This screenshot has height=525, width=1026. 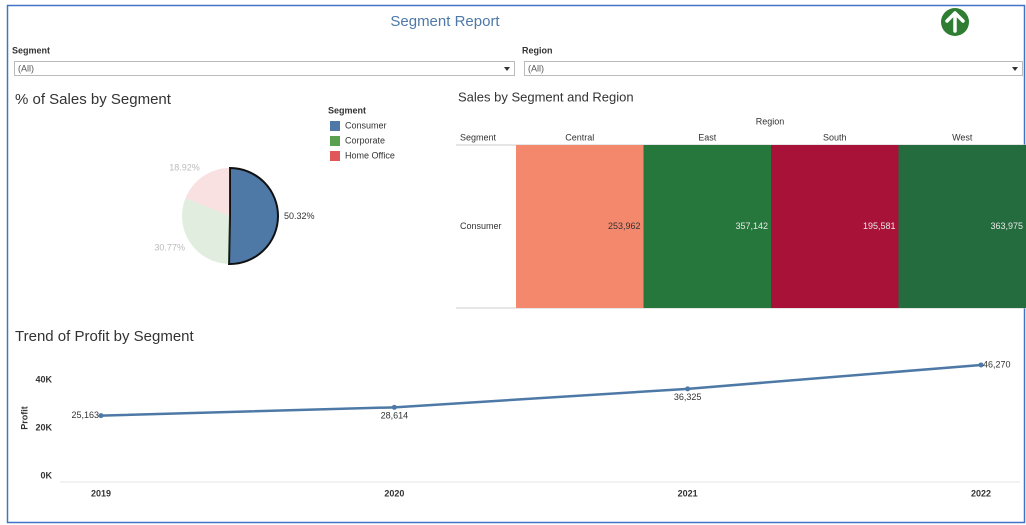 I want to click on x-tick-label: 2020, so click(x=394, y=493).